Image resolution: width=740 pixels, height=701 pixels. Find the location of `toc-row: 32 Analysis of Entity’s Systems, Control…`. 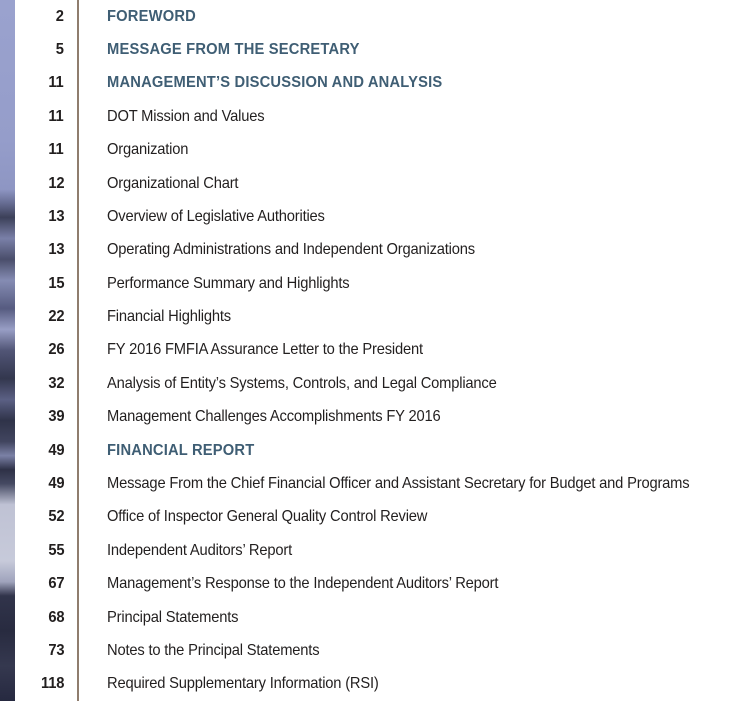

toc-row: 32 Analysis of Entity’s Systems, Control… is located at coordinates (377, 383).